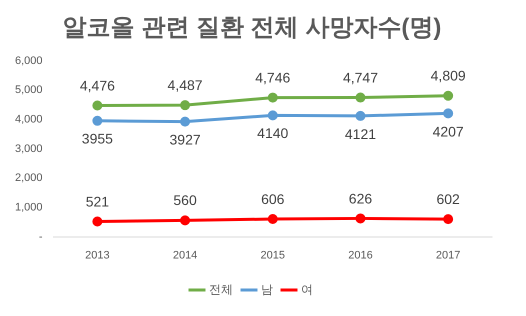 Image resolution: width=526 pixels, height=316 pixels. I want to click on x-tick-label: 2016, so click(360, 255).